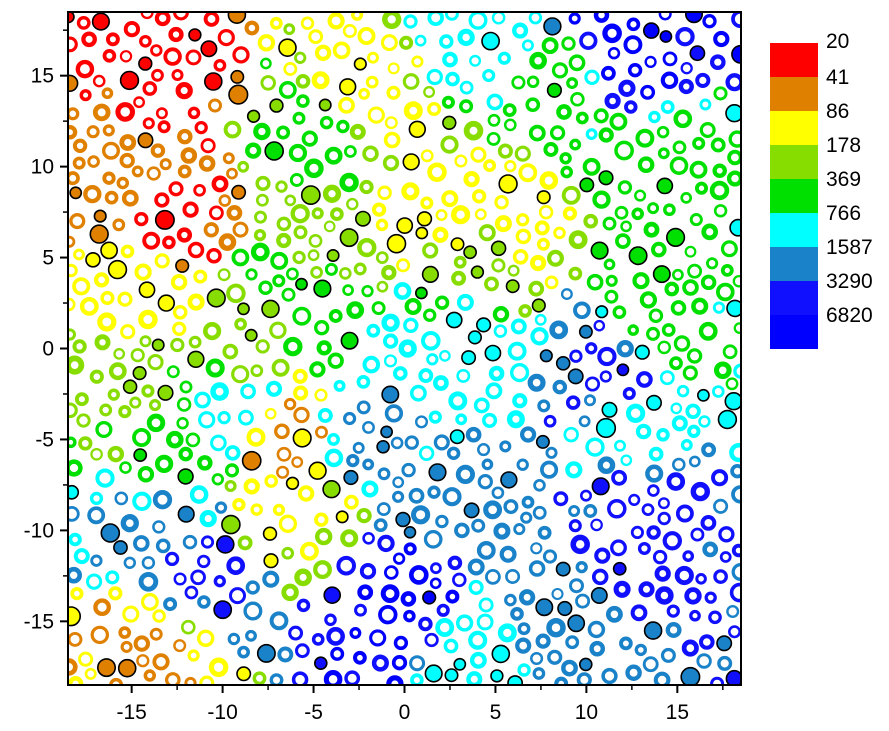 Image resolution: width=889 pixels, height=731 pixels. What do you see at coordinates (794, 60) in the screenshot?
I see `legend-swatch` at bounding box center [794, 60].